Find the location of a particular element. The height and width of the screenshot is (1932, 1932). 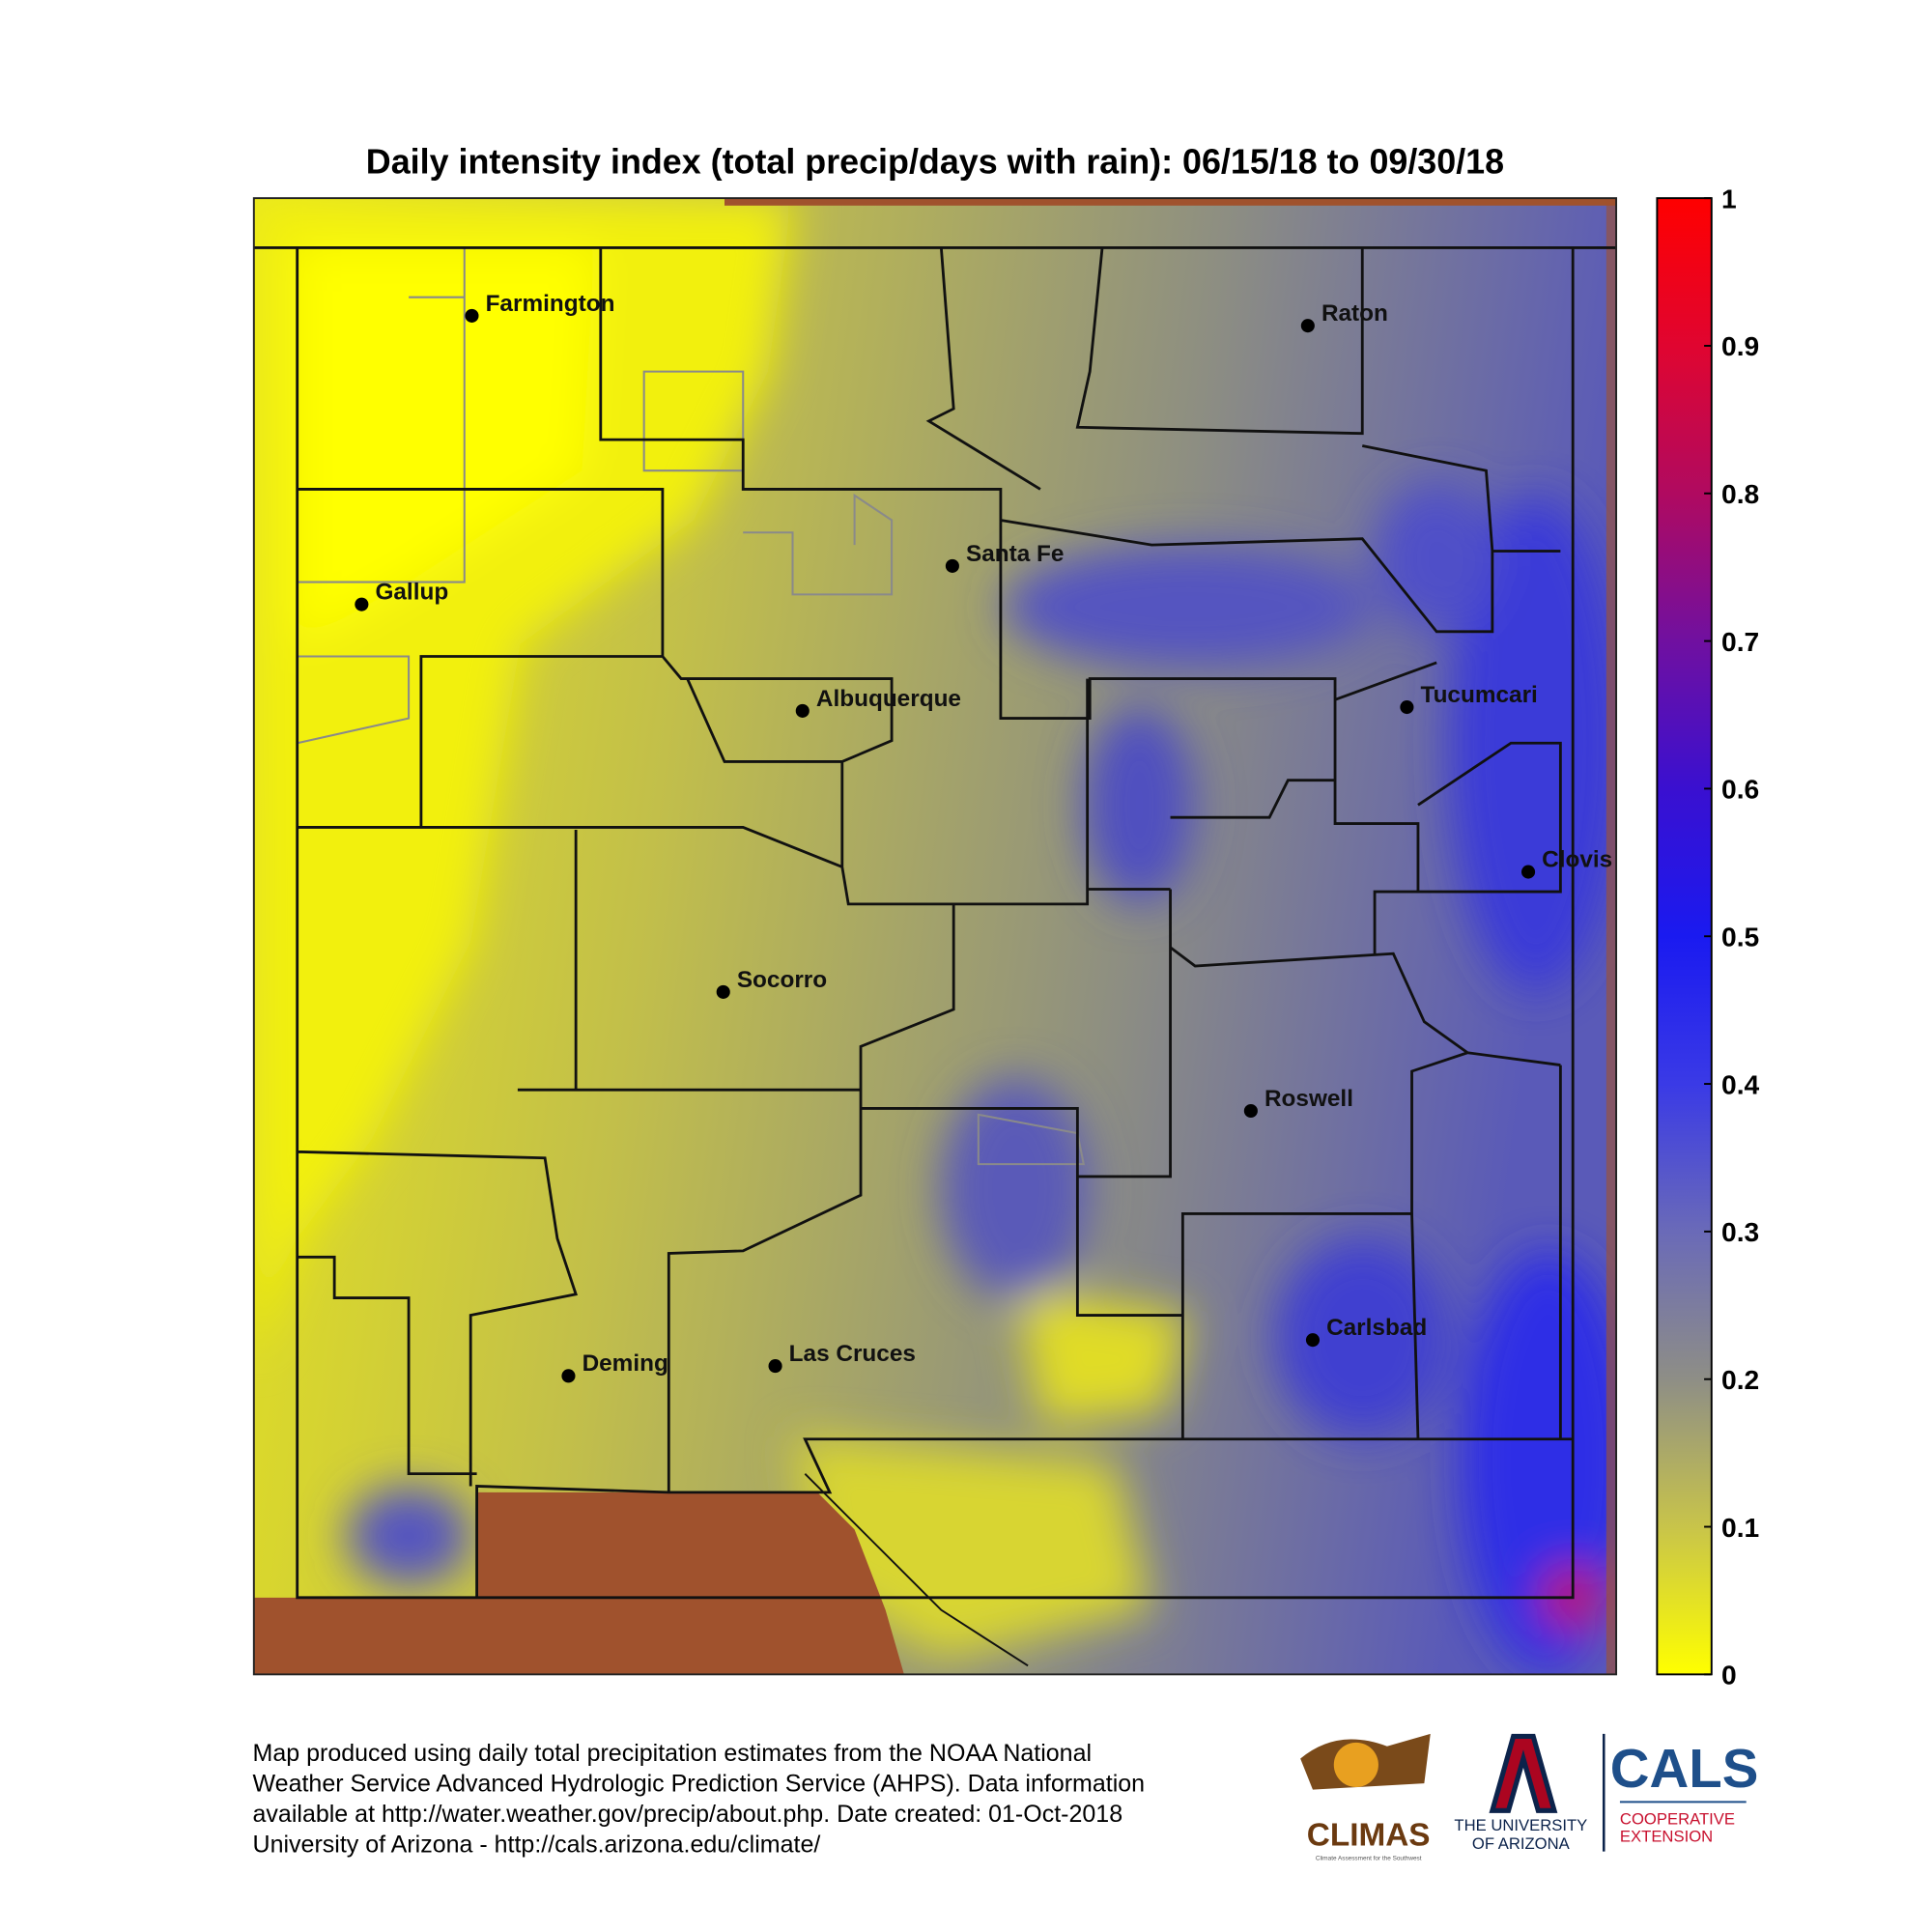

colorbar-tick-label: 0 is located at coordinates (1729, 1675).